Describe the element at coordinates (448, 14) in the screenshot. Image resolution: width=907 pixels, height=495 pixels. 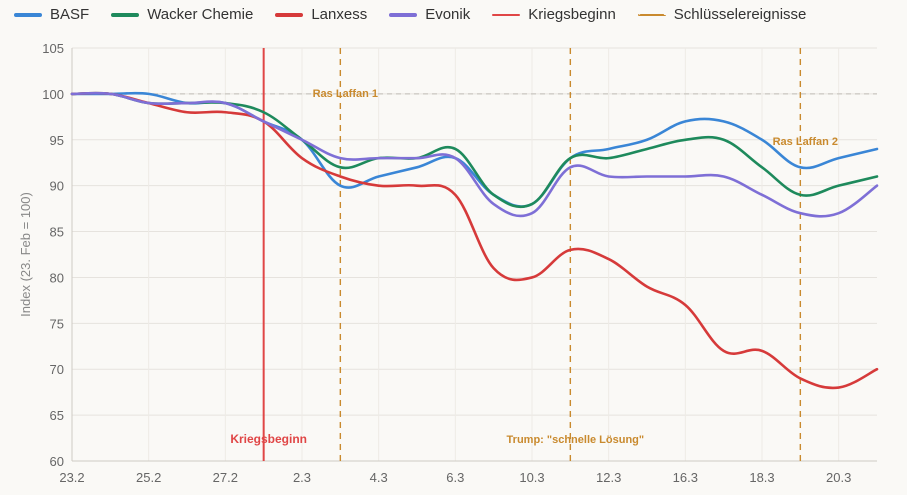
I see `legend-label-evonik: Evonik` at that location.